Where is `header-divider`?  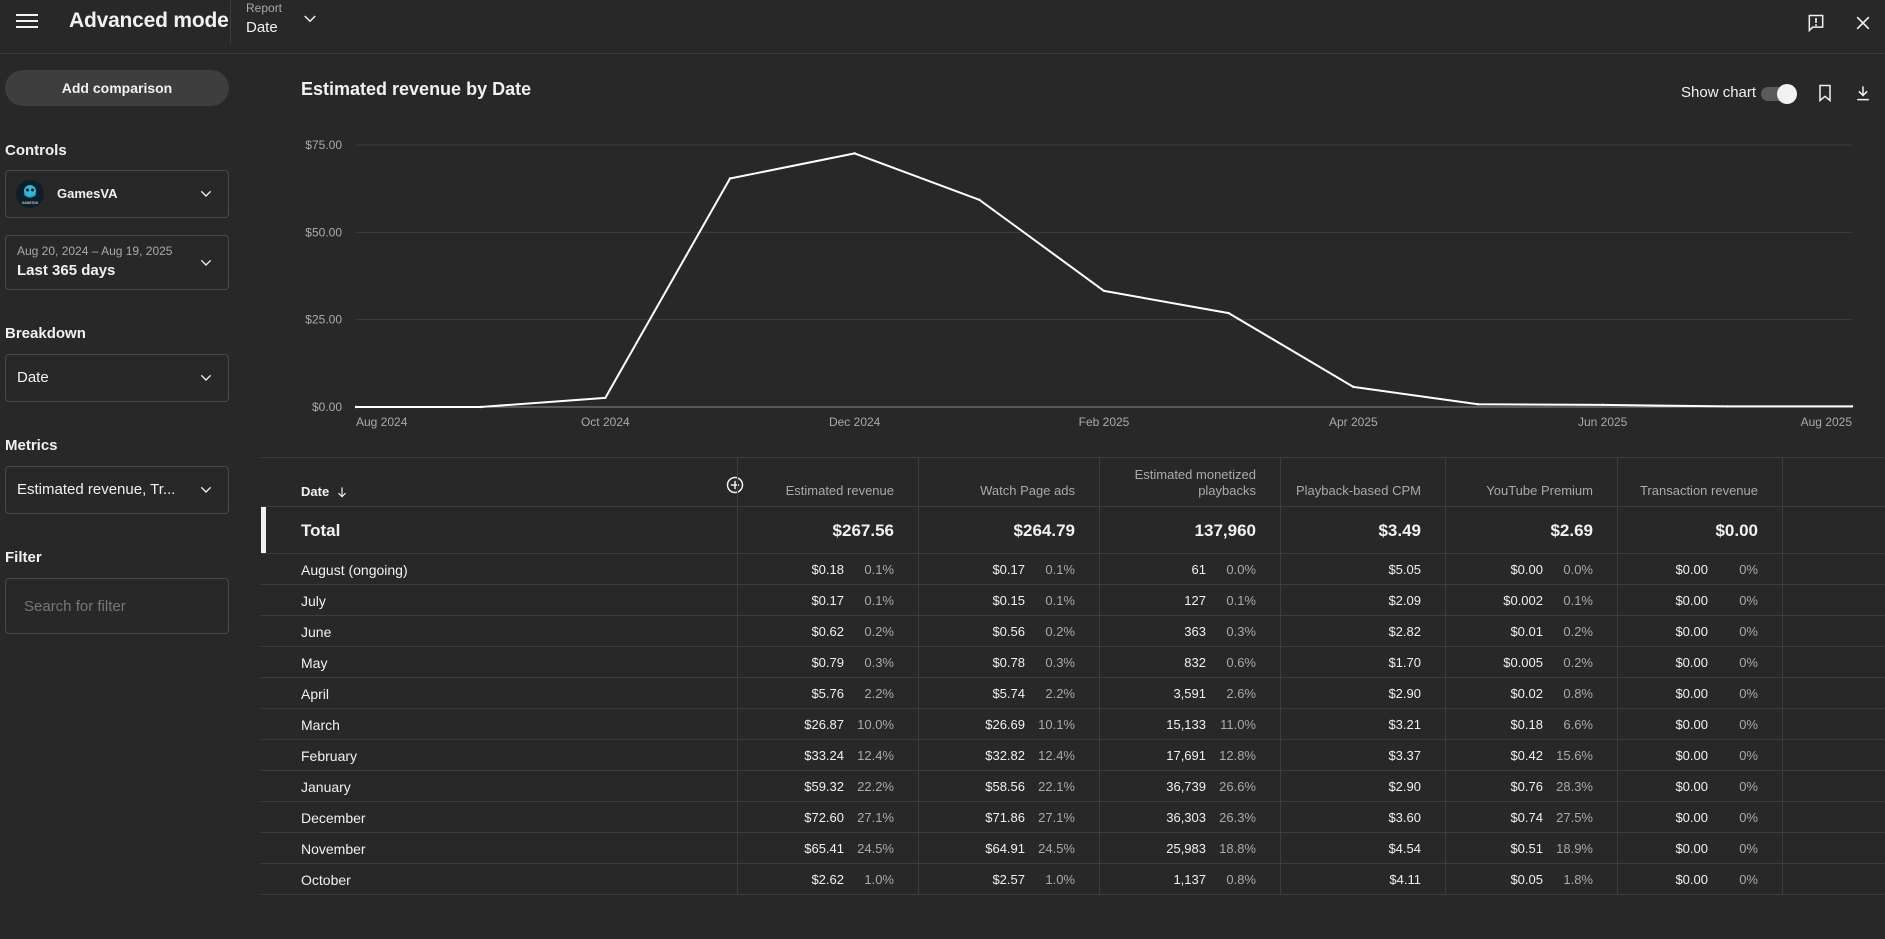 header-divider is located at coordinates (230, 22).